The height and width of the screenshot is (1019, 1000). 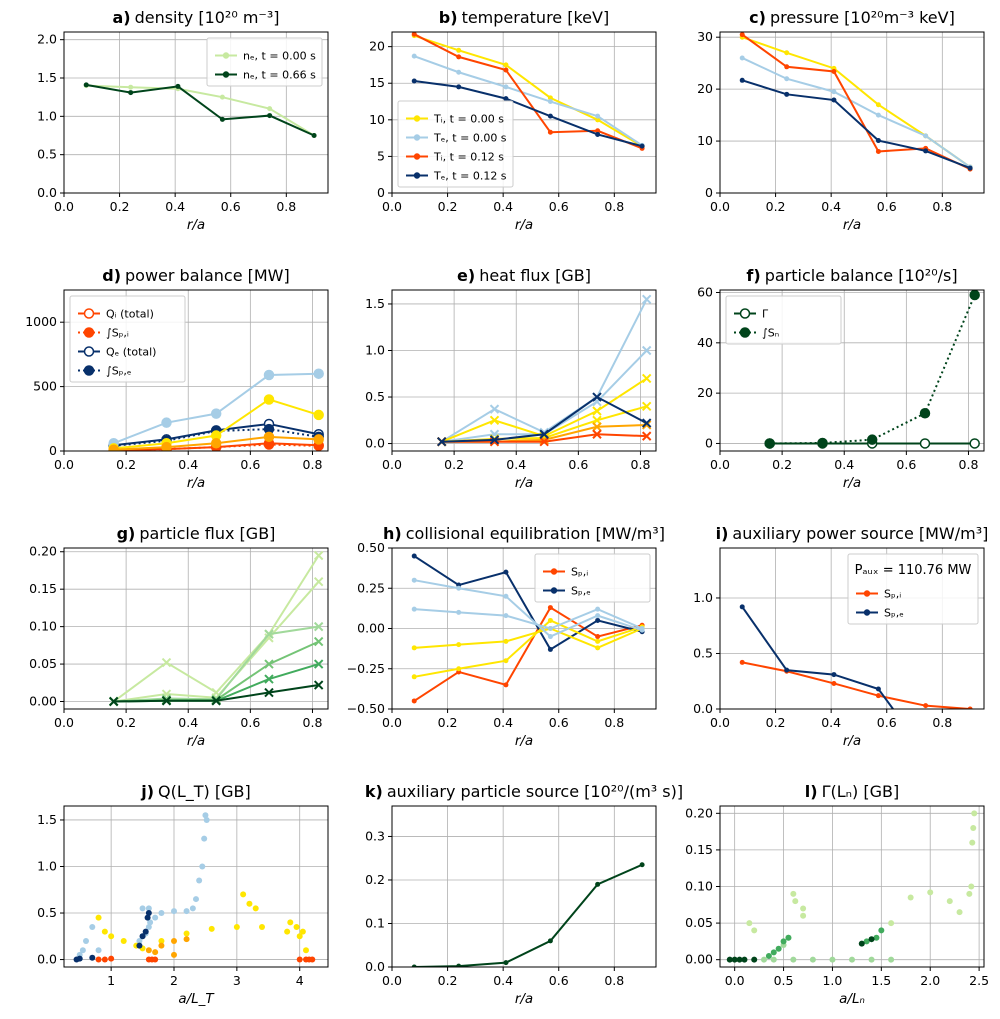 What do you see at coordinates (371, 547) in the screenshot?
I see `y-tick-label: 0.50` at bounding box center [371, 547].